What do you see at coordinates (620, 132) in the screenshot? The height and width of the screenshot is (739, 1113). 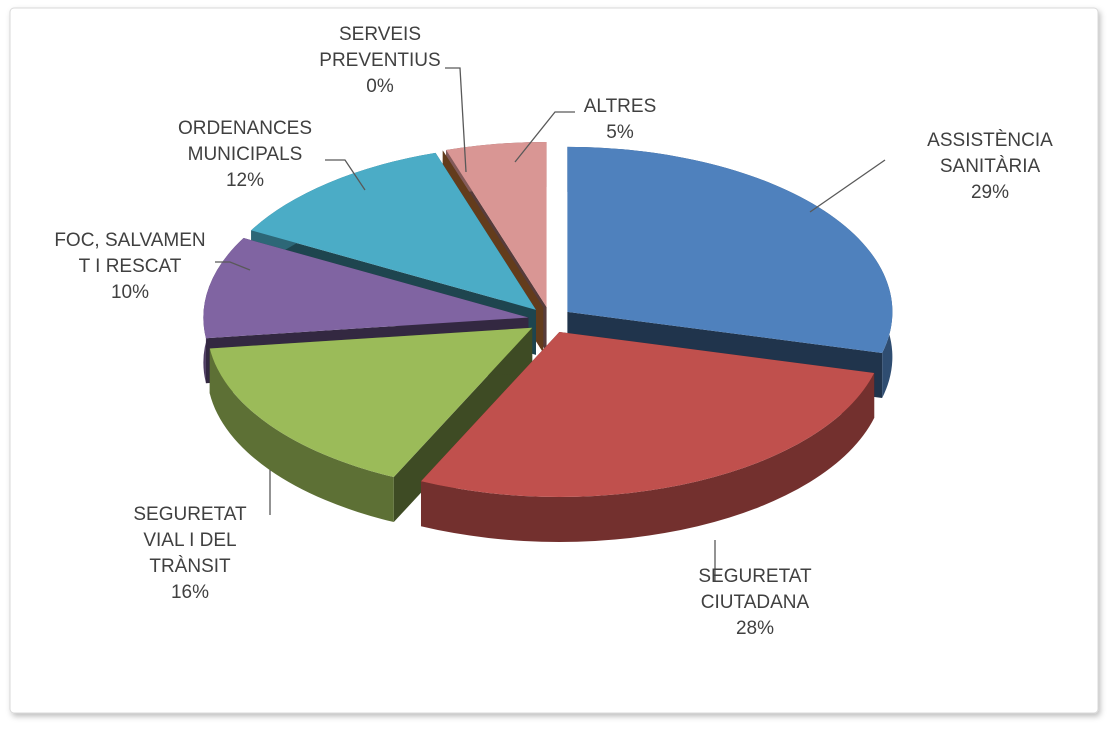 I see `value-label: 5%` at bounding box center [620, 132].